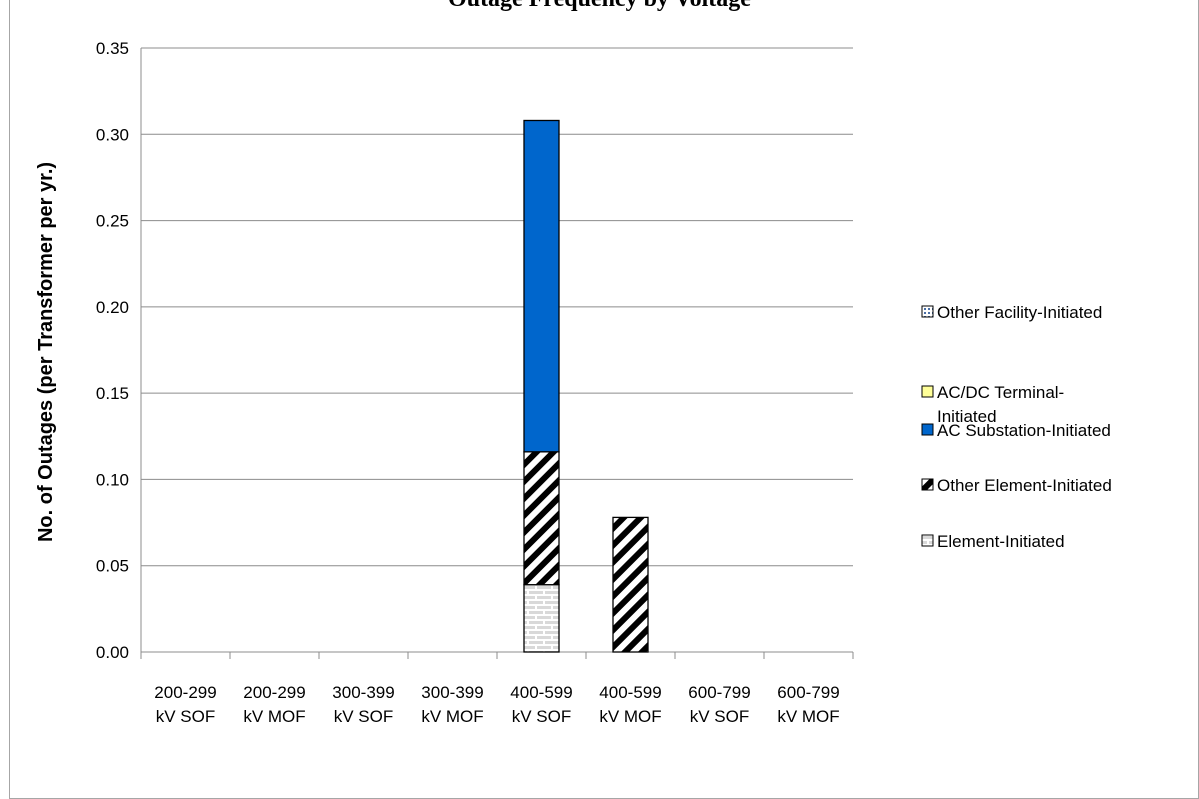 This screenshot has height=799, width=1199. Describe the element at coordinates (599, 6) in the screenshot. I see `chart-title: Outage Frequency by Voltage` at that location.